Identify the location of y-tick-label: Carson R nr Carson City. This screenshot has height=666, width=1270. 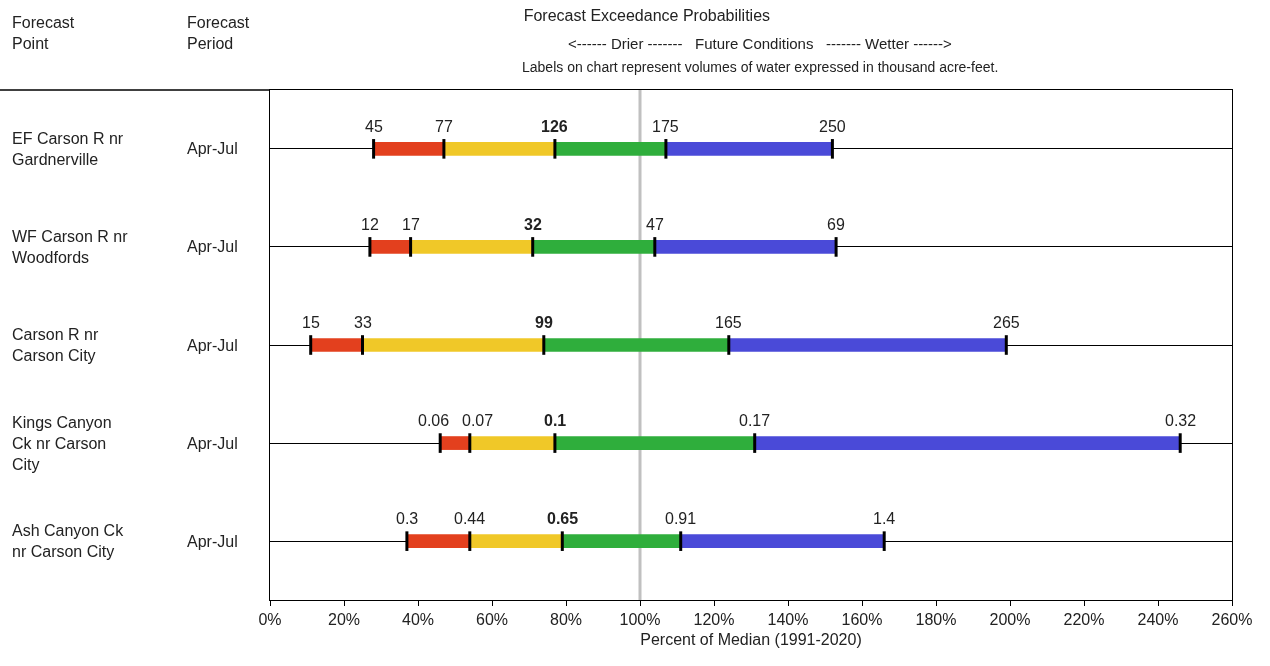
(55, 345).